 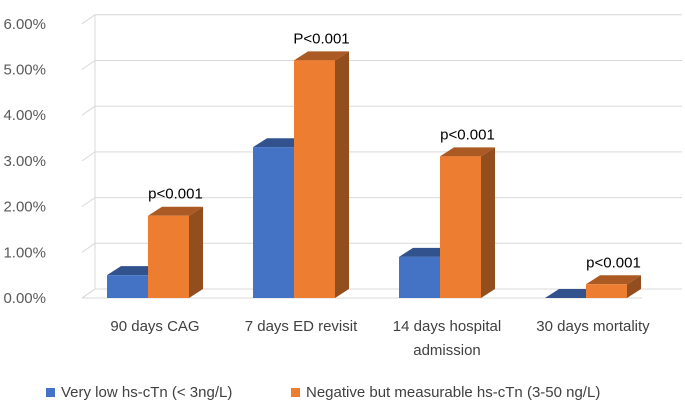 I want to click on y-tick-label: 3.00%, so click(x=24, y=161).